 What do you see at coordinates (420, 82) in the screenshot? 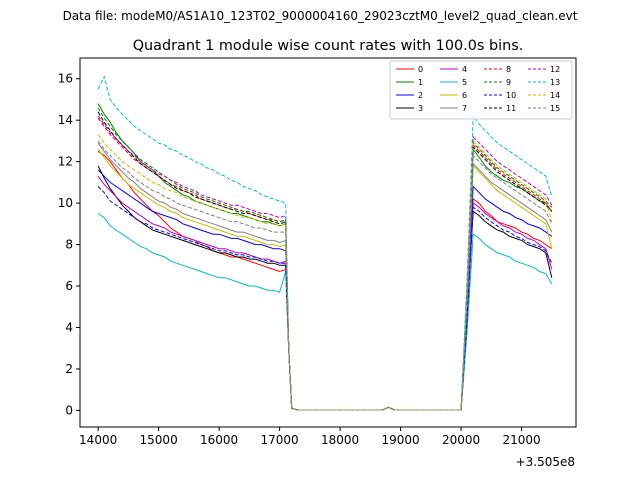
I see `legend-label-1: 1` at bounding box center [420, 82].